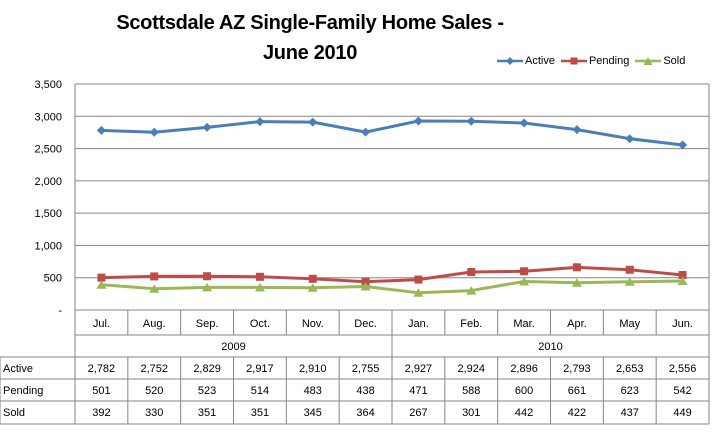 The width and height of the screenshot is (719, 440). What do you see at coordinates (392, 274) in the screenshot?
I see `series-line-pending` at bounding box center [392, 274].